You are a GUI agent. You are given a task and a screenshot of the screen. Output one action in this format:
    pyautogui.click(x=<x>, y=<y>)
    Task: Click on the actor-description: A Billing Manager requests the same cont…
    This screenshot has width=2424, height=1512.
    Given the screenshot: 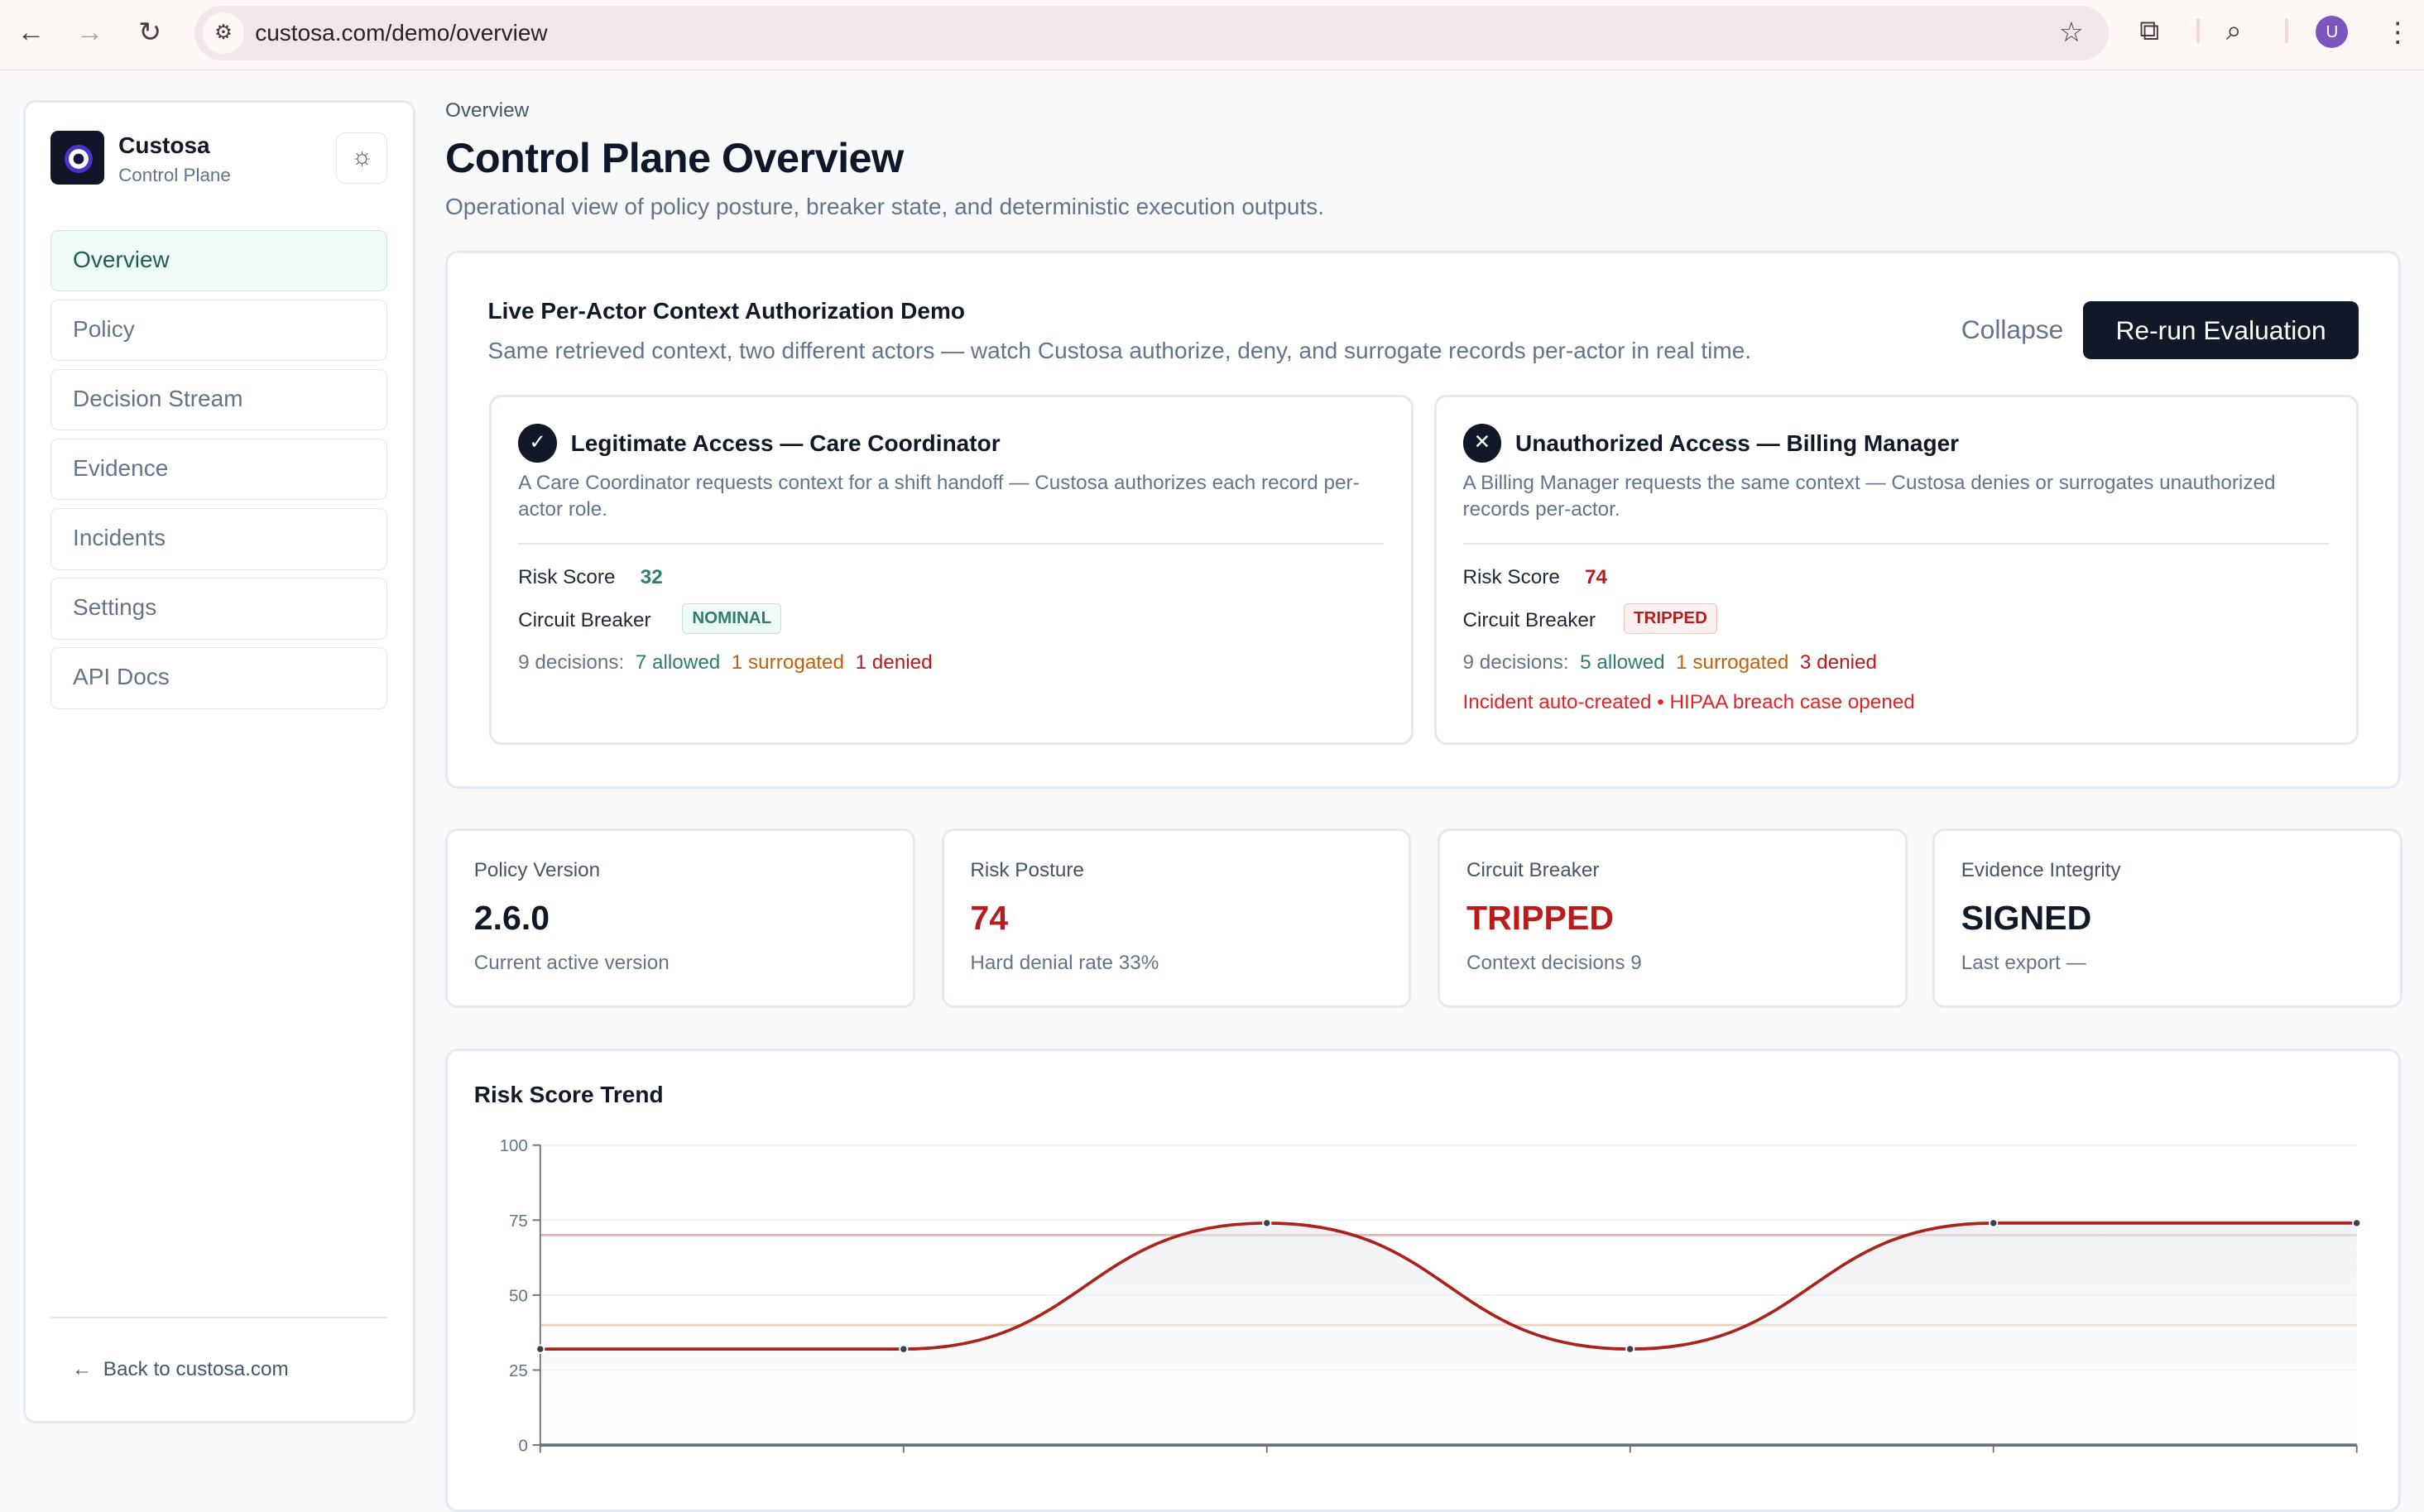 What is the action you would take?
    pyautogui.click(x=1869, y=496)
    